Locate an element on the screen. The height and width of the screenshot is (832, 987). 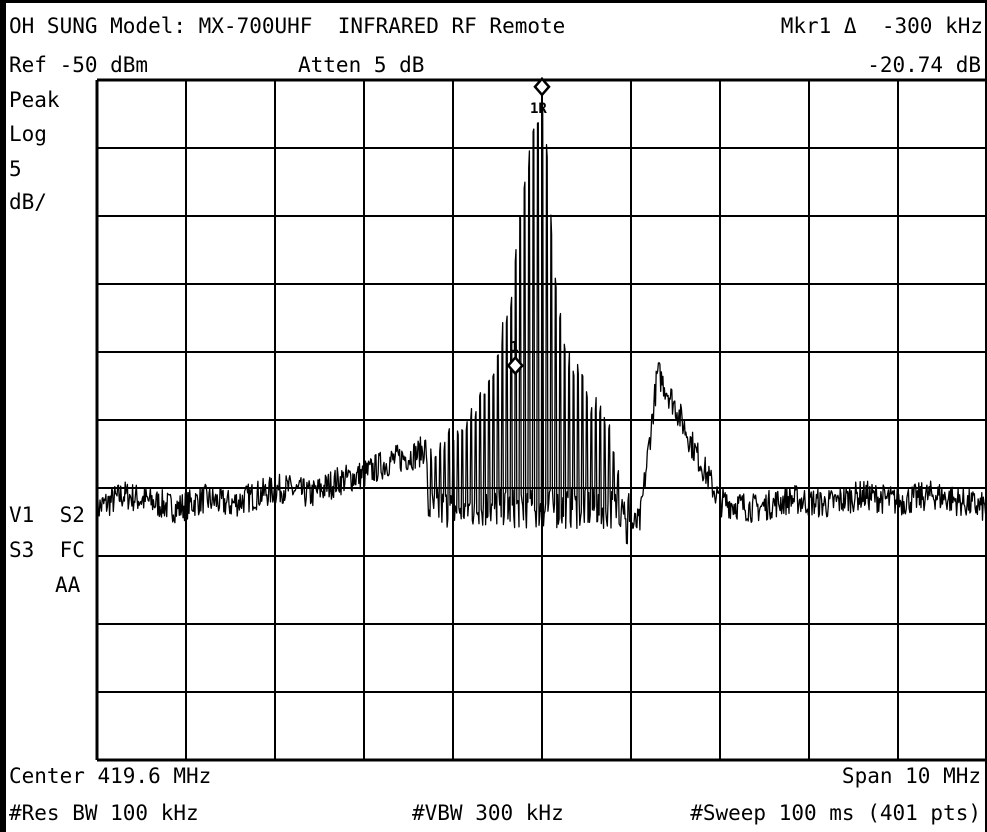
marker-group: 1 1R is located at coordinates (528, 226).